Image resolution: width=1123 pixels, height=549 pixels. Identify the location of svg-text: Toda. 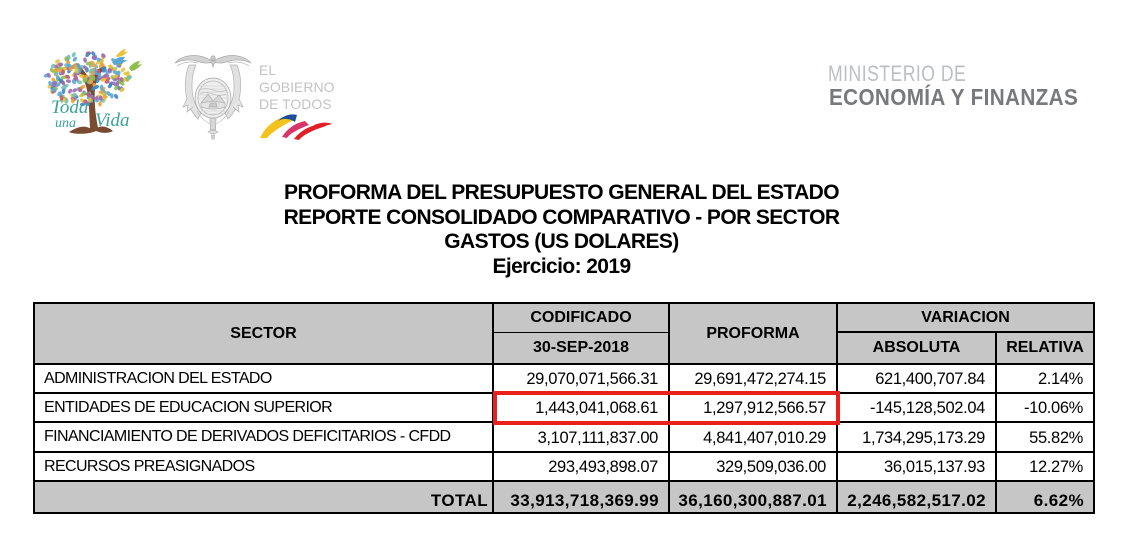
(69, 107).